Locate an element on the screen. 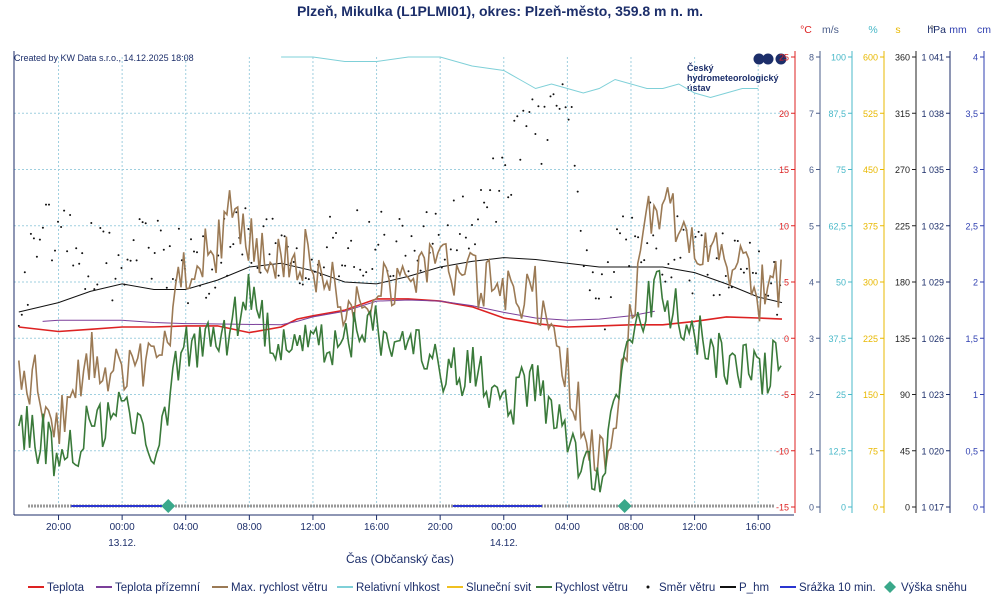 Image resolution: width=1000 pixels, height=600 pixels. y-tick-label: 90 is located at coordinates (905, 395).